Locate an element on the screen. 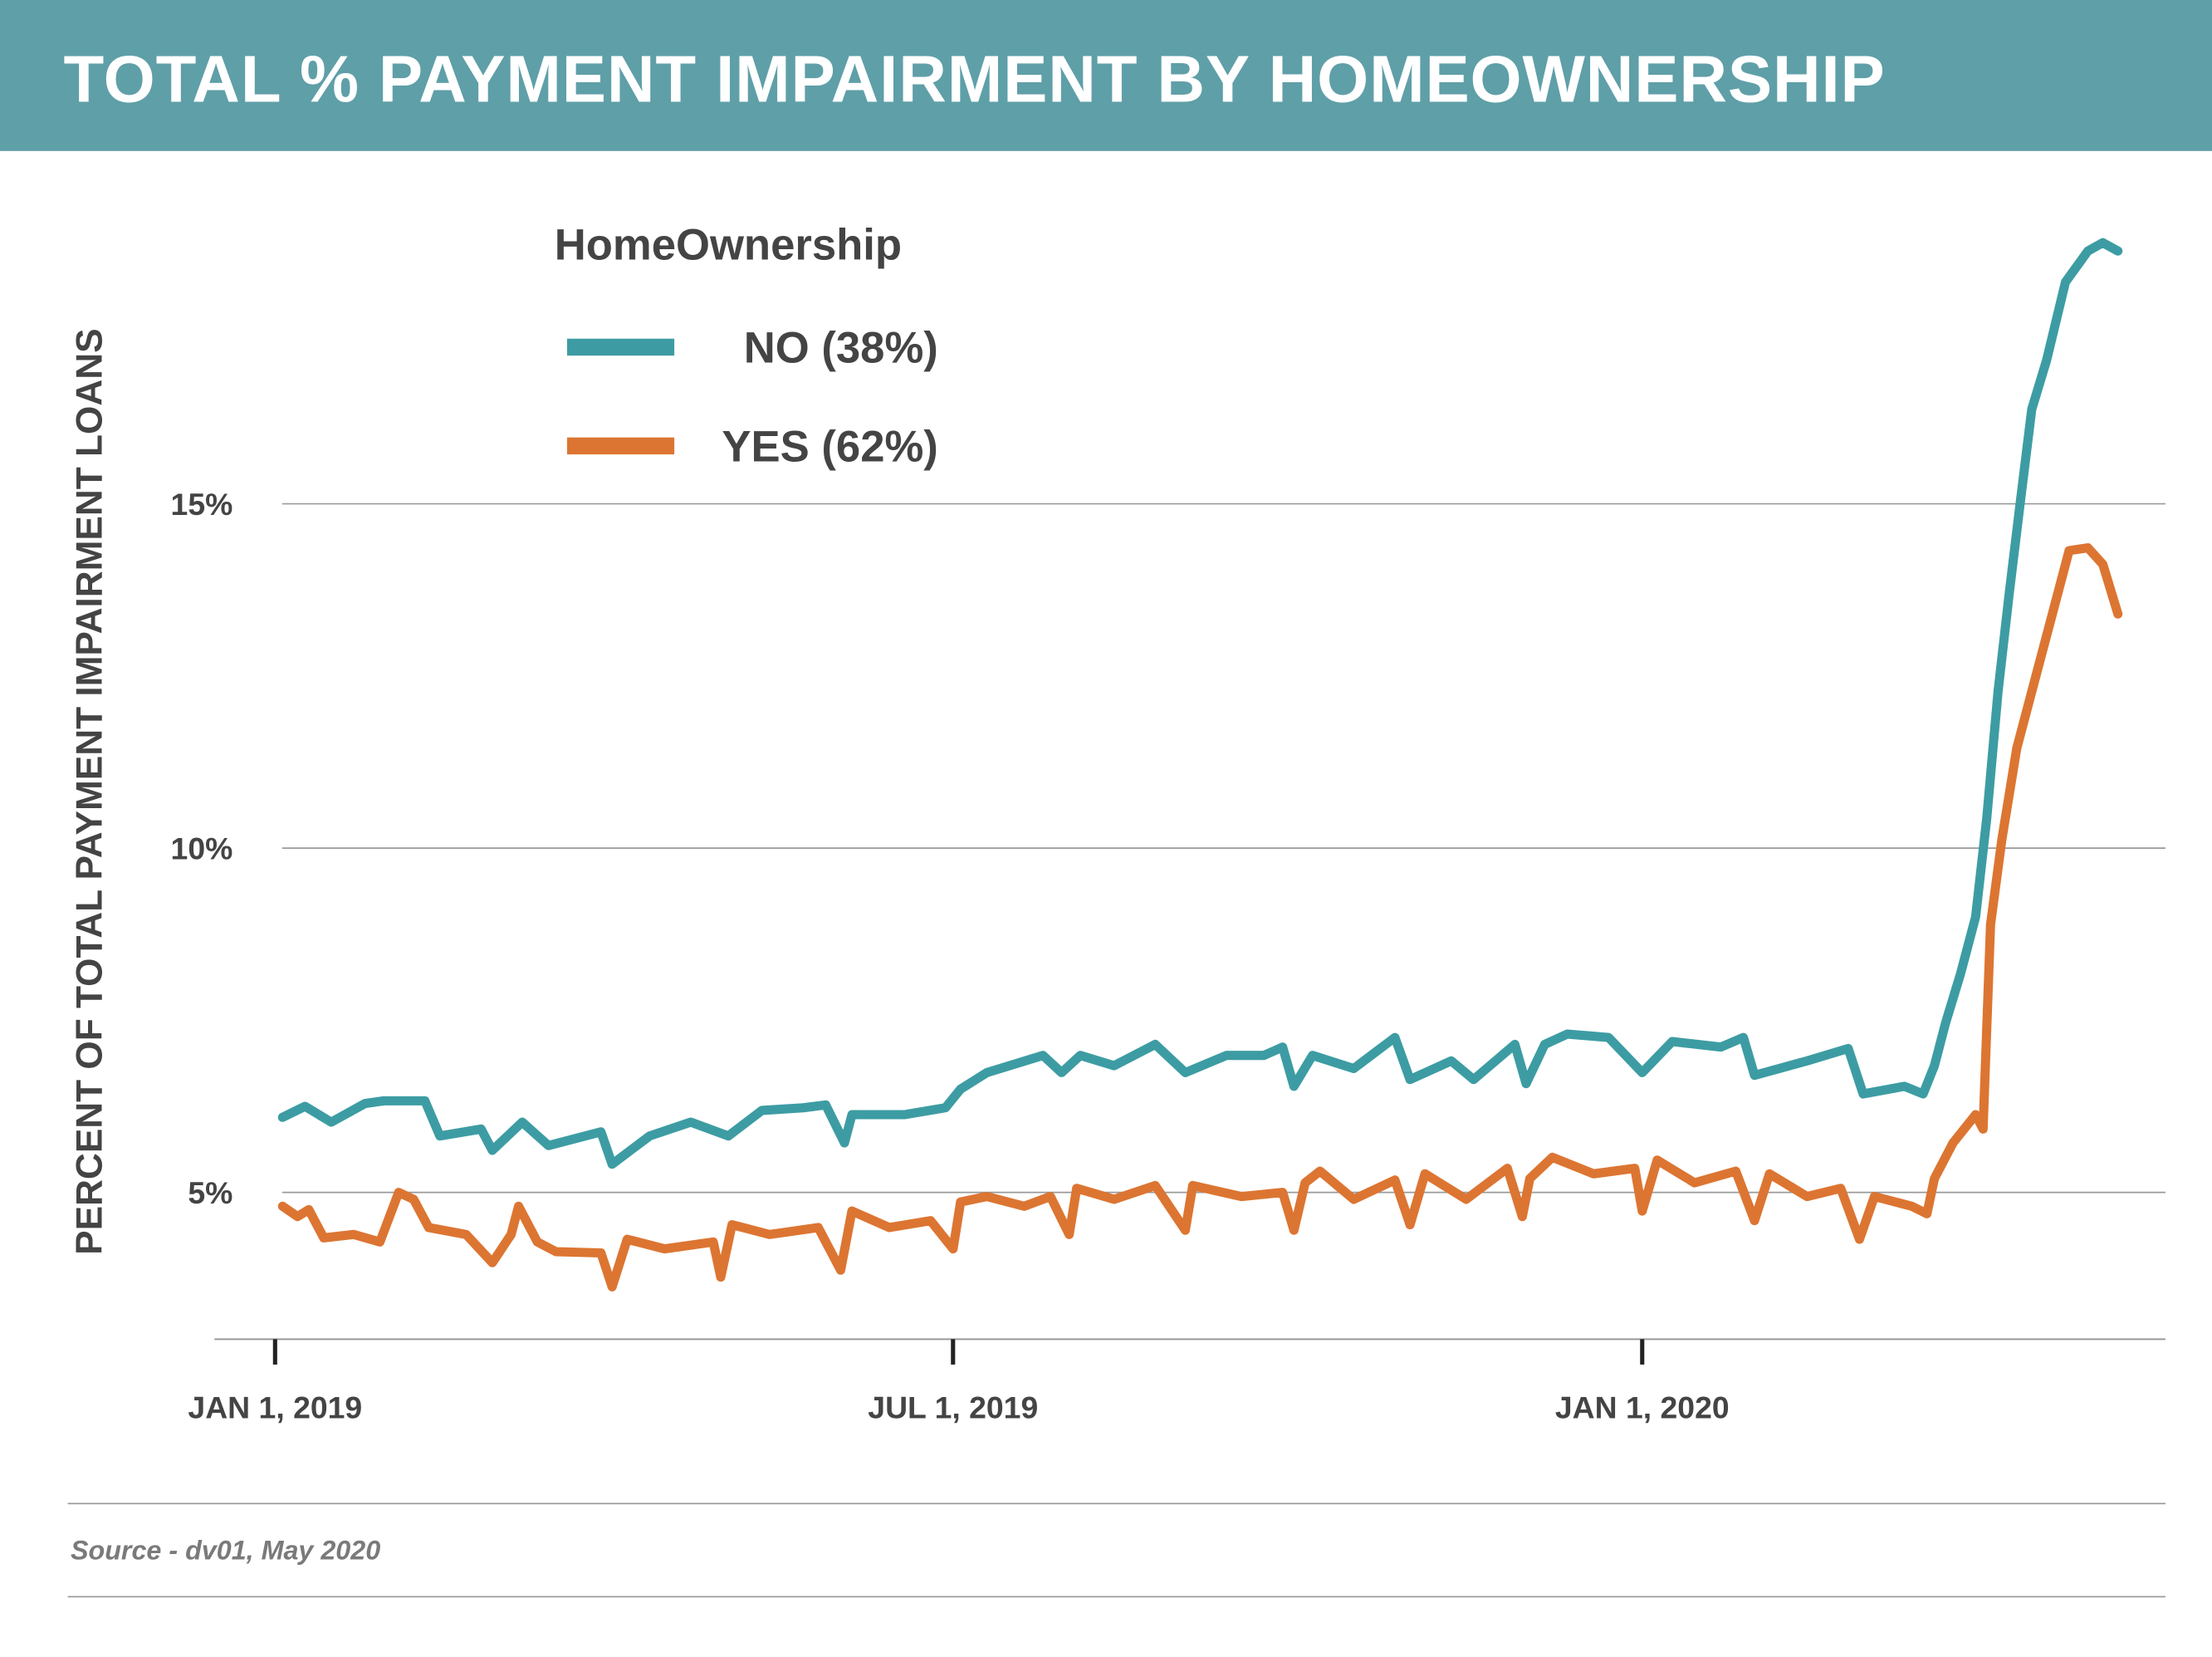  y-tick-label: 10% is located at coordinates (202, 848).